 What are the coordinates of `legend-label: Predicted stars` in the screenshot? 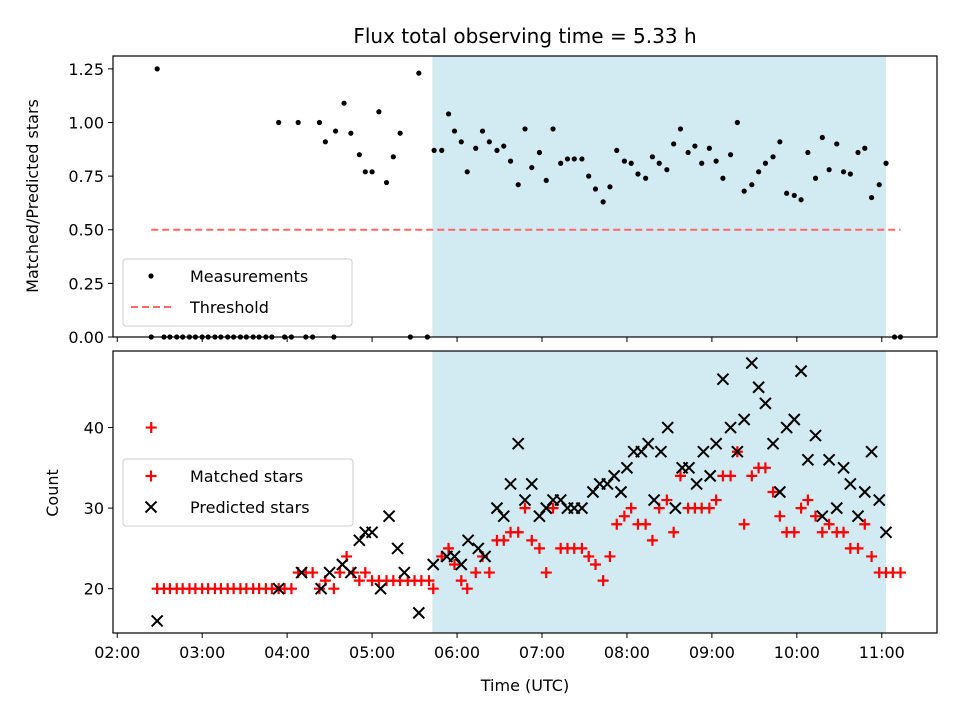 It's located at (250, 507).